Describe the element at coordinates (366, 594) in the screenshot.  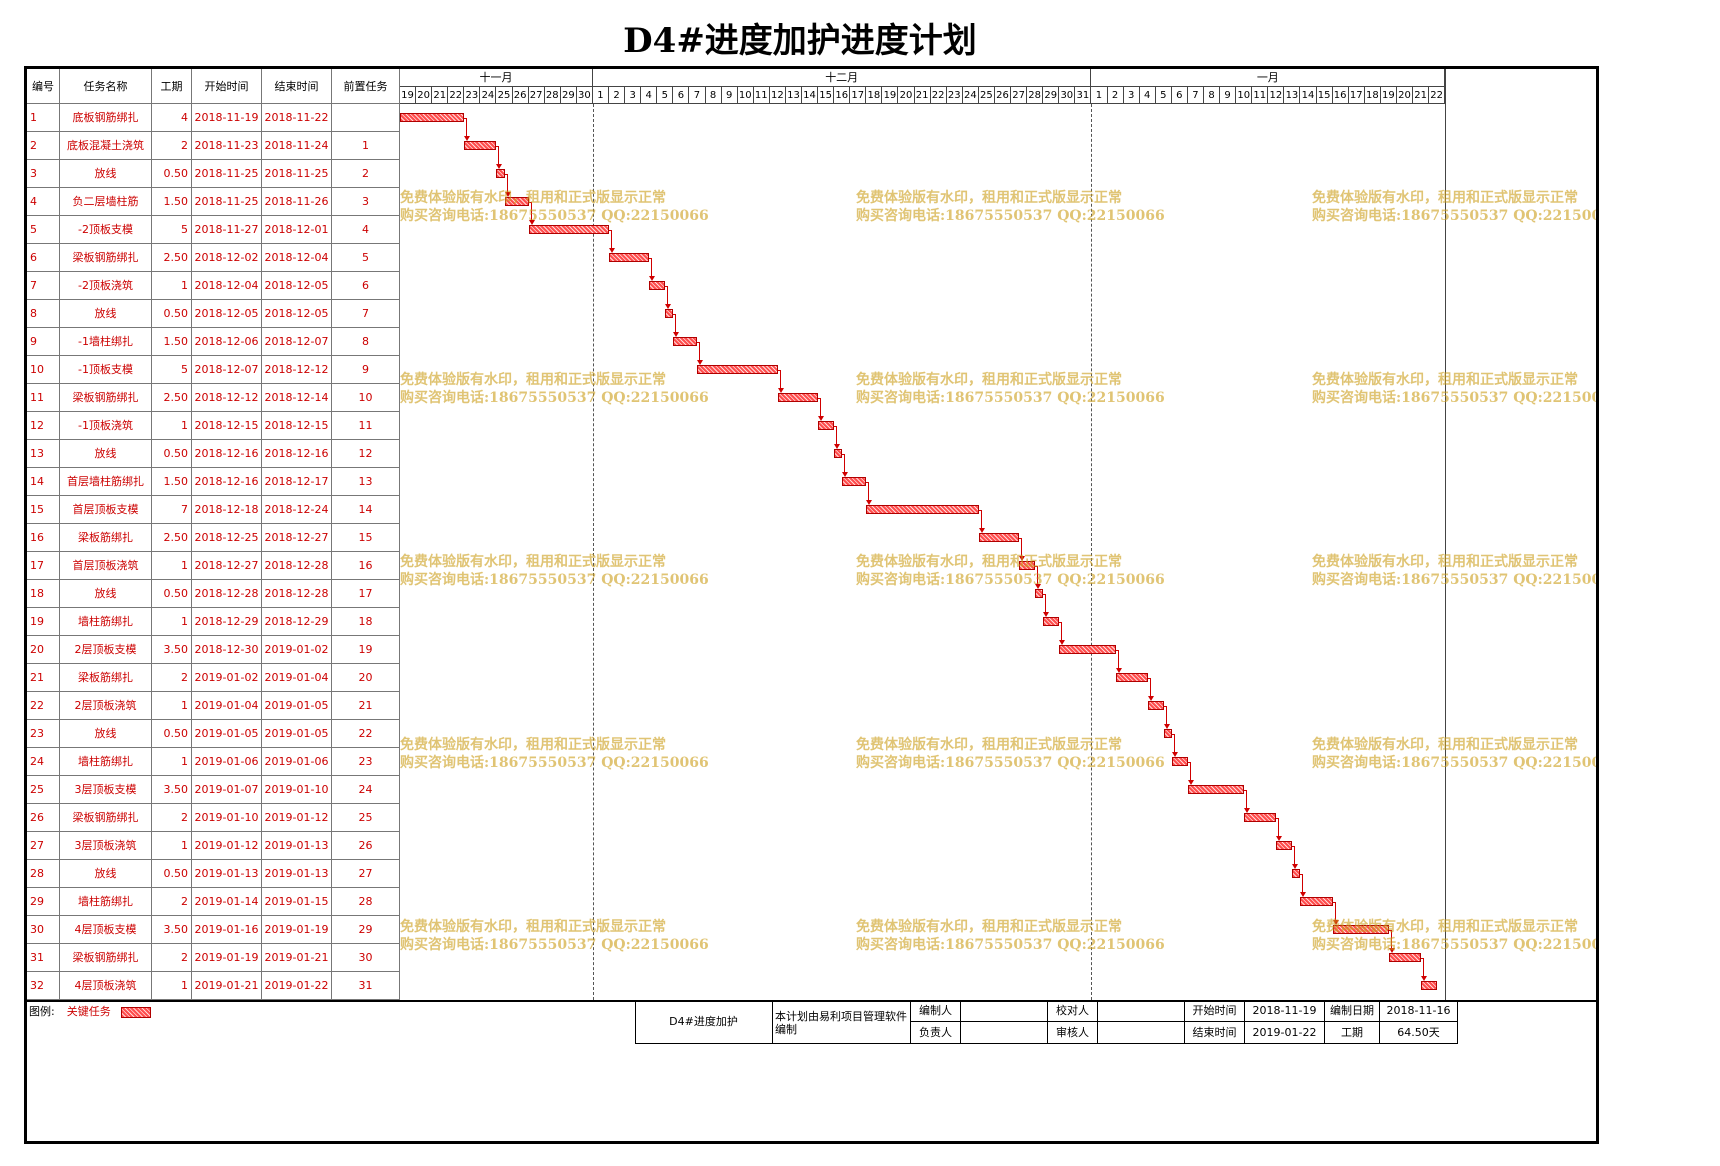
I see `task-pred-cell: 17` at that location.